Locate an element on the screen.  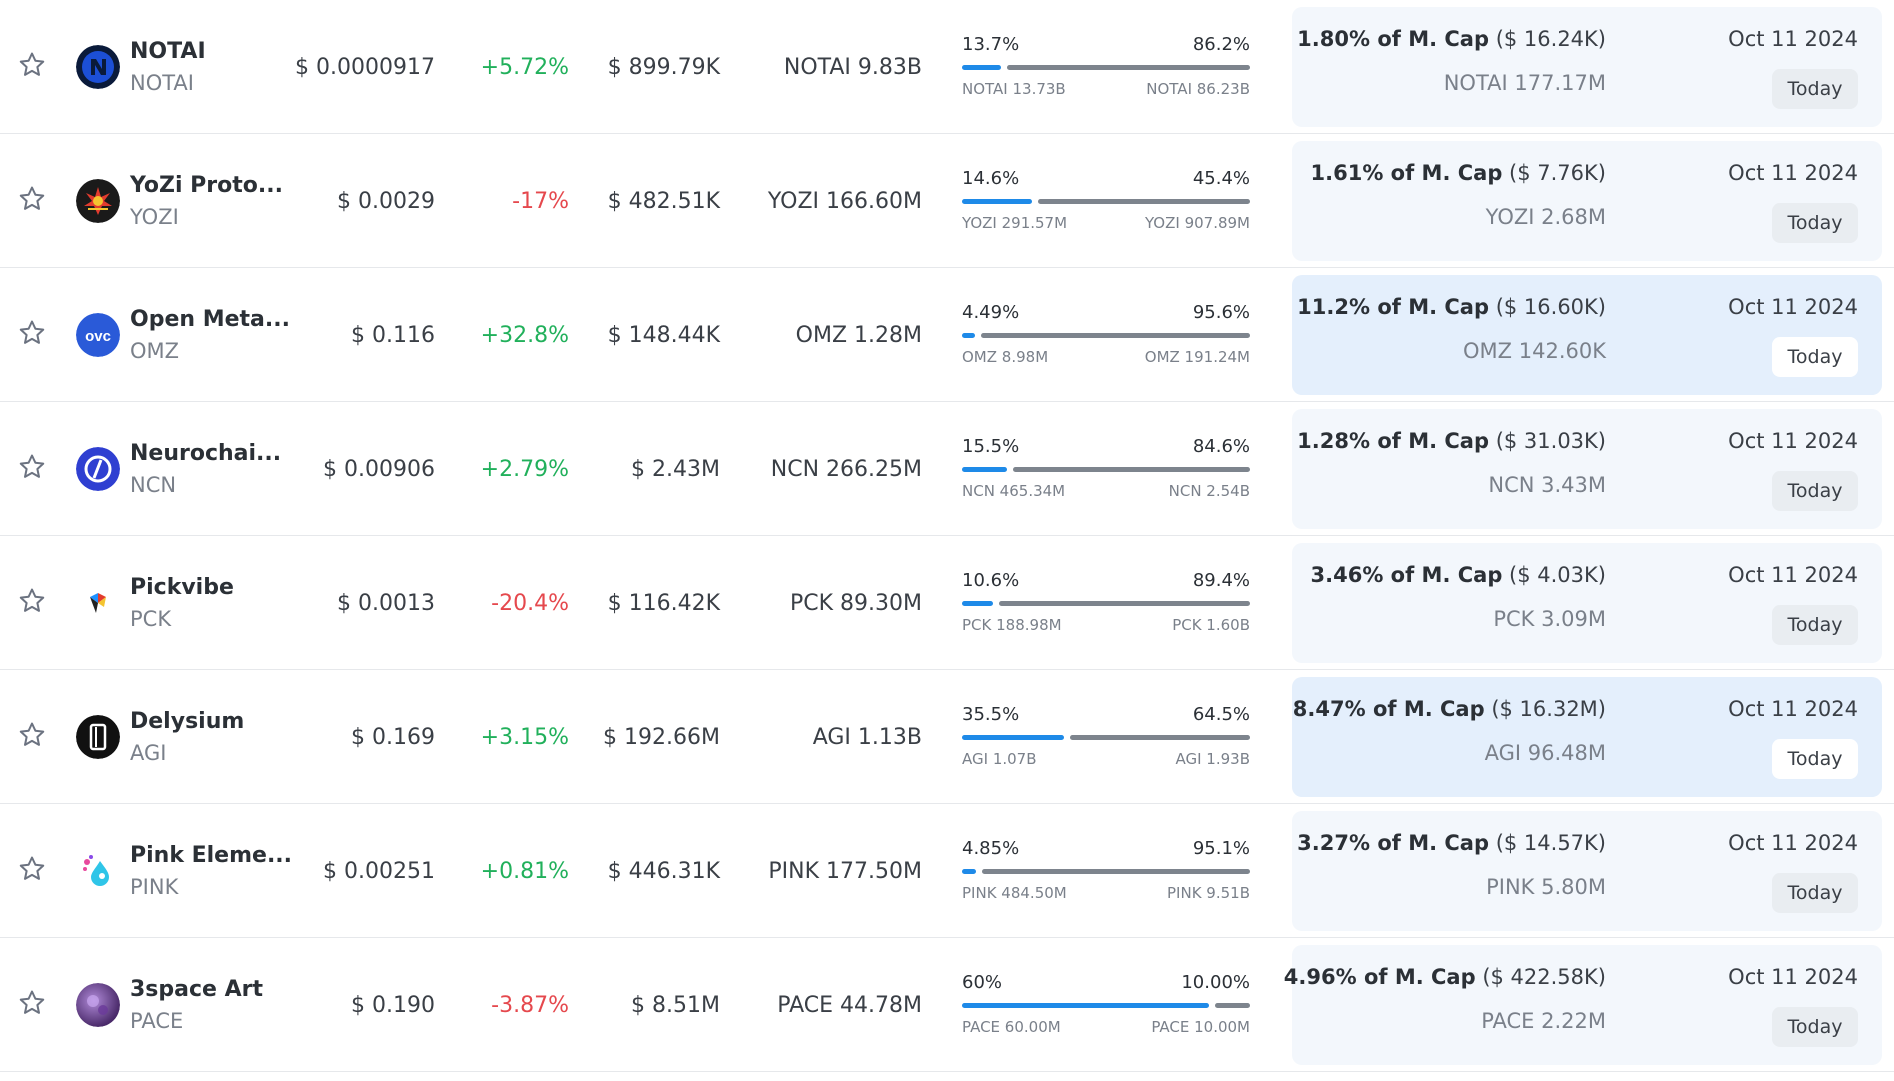
unlocked-amount: YOZI 291.57M is located at coordinates (1015, 223).